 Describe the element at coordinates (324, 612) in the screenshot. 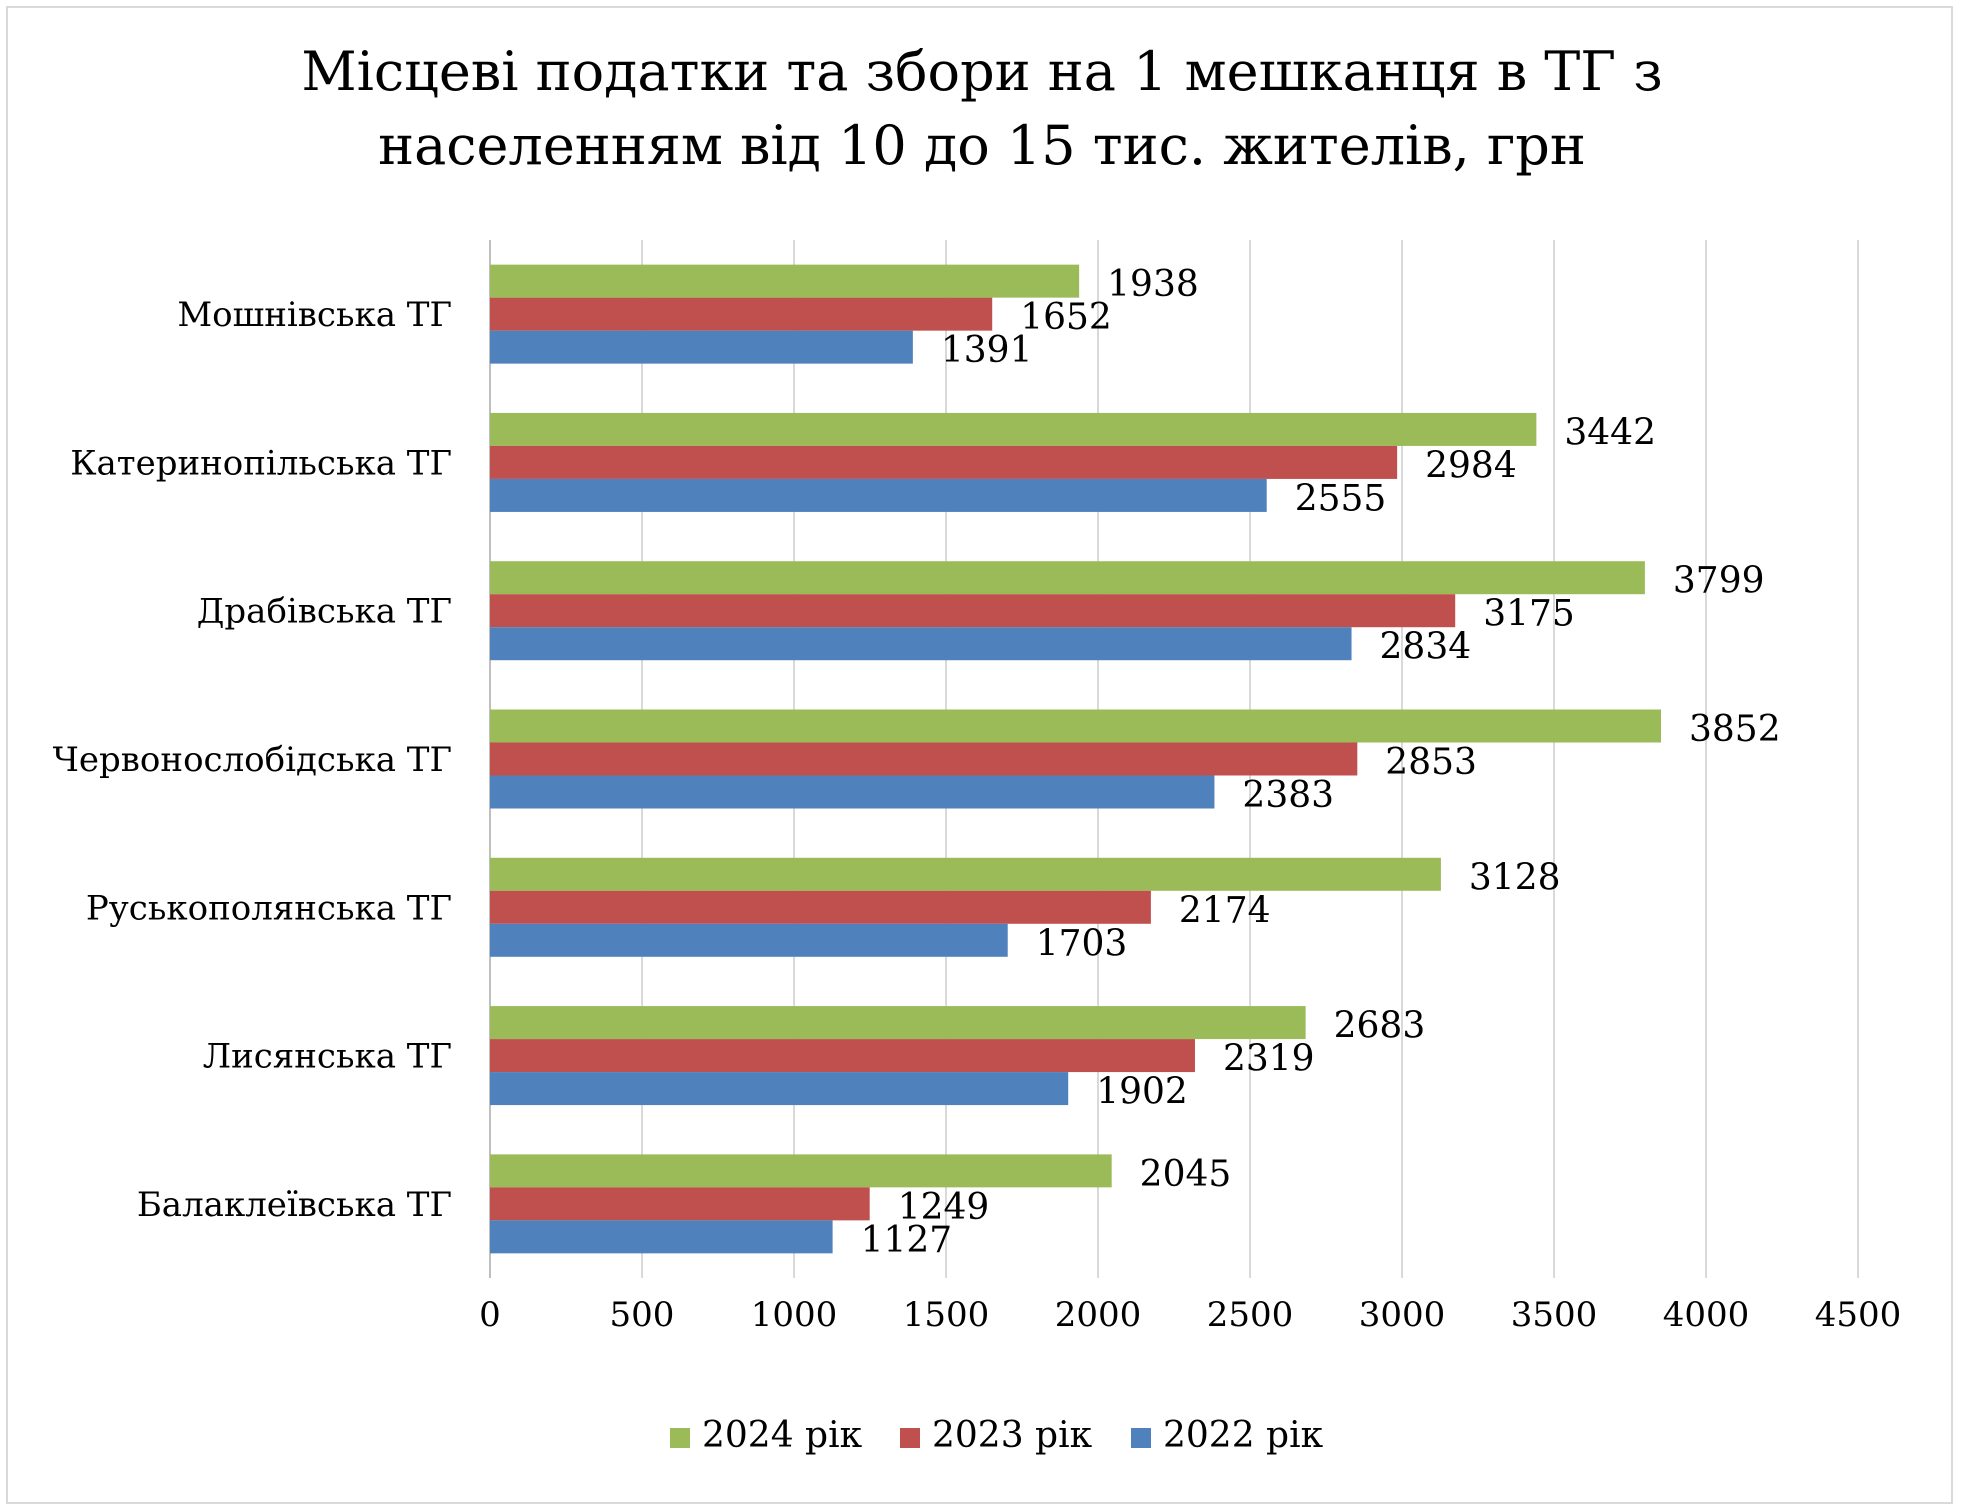

I see `category-label: Драбівська ТГ` at that location.